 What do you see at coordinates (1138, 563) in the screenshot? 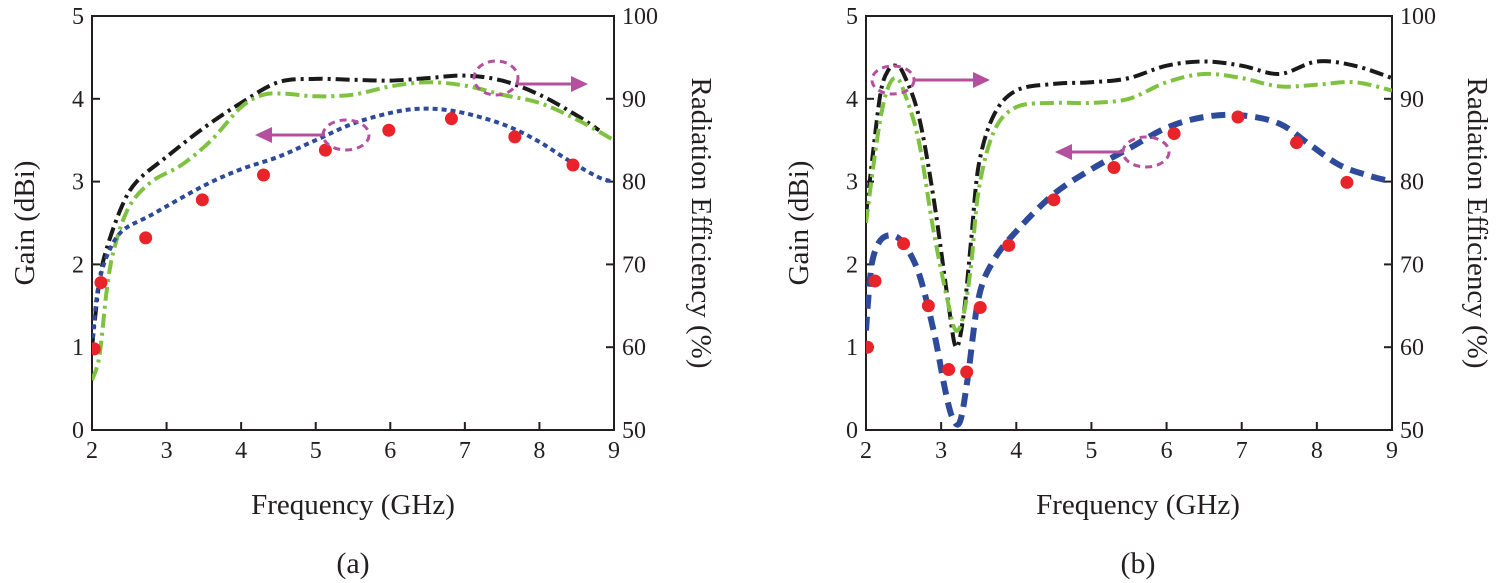
I see `panel-label: (b)` at bounding box center [1138, 563].